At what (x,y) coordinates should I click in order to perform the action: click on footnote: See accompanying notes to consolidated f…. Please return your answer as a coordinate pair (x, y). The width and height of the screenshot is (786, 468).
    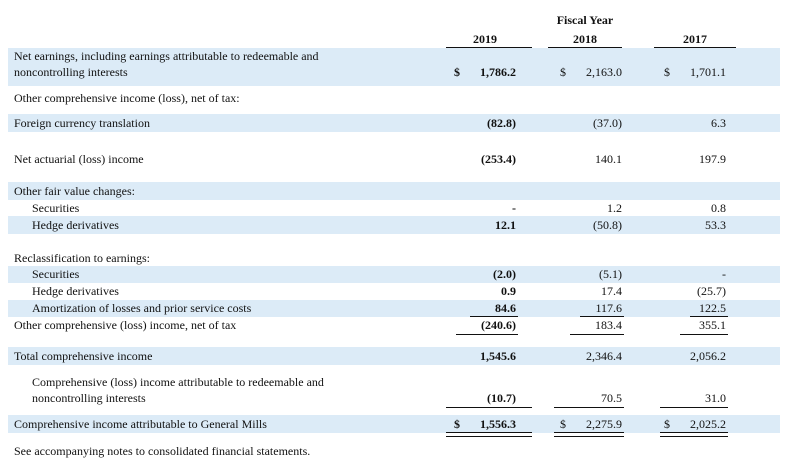
    Looking at the image, I should click on (162, 451).